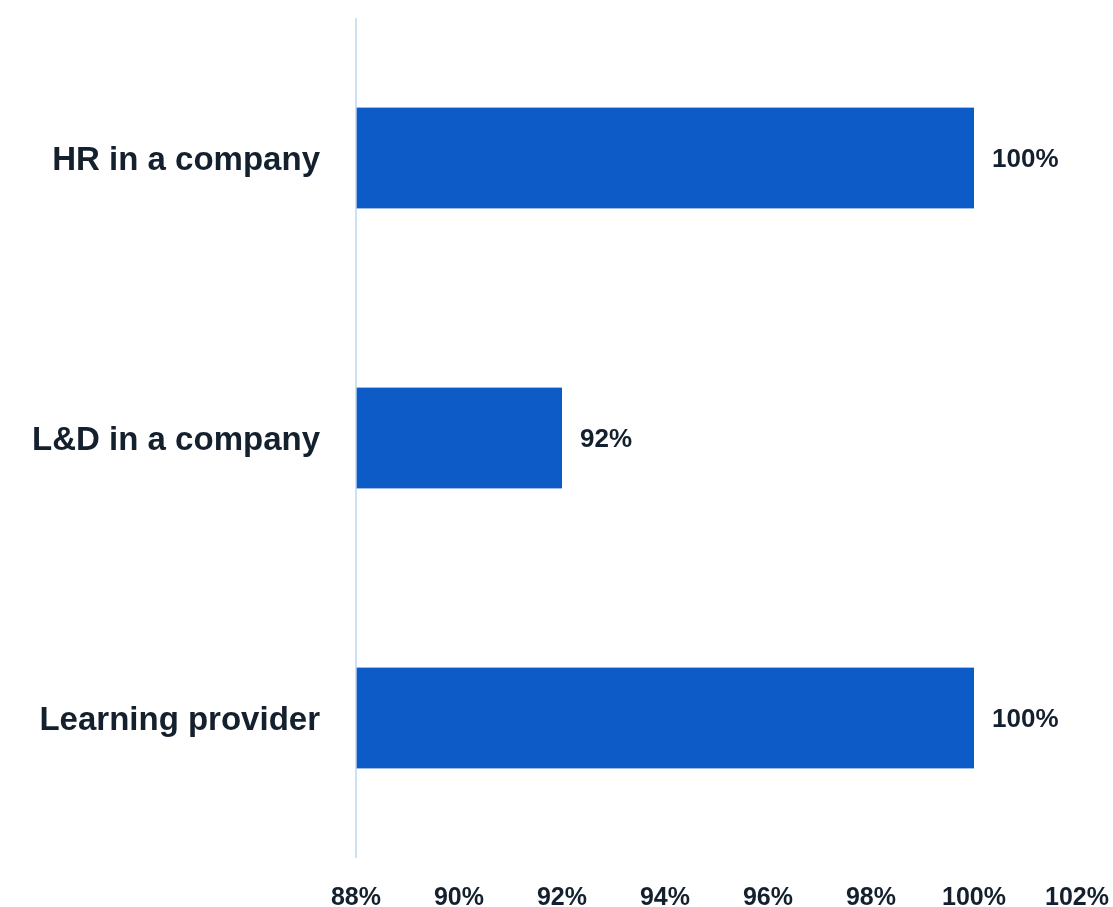  Describe the element at coordinates (665, 894) in the screenshot. I see `x-tick-label: 94%` at that location.